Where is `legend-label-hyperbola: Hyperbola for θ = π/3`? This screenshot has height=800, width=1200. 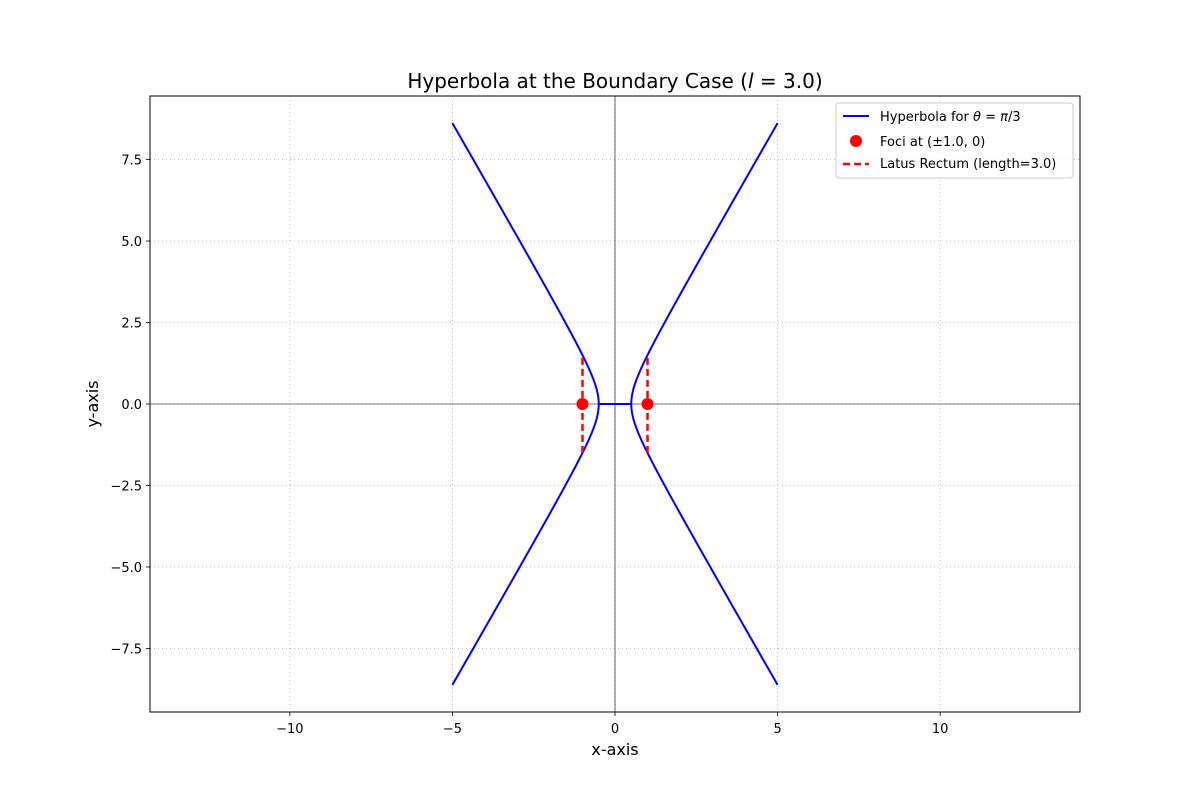 legend-label-hyperbola: Hyperbola for θ = π/3 is located at coordinates (950, 117).